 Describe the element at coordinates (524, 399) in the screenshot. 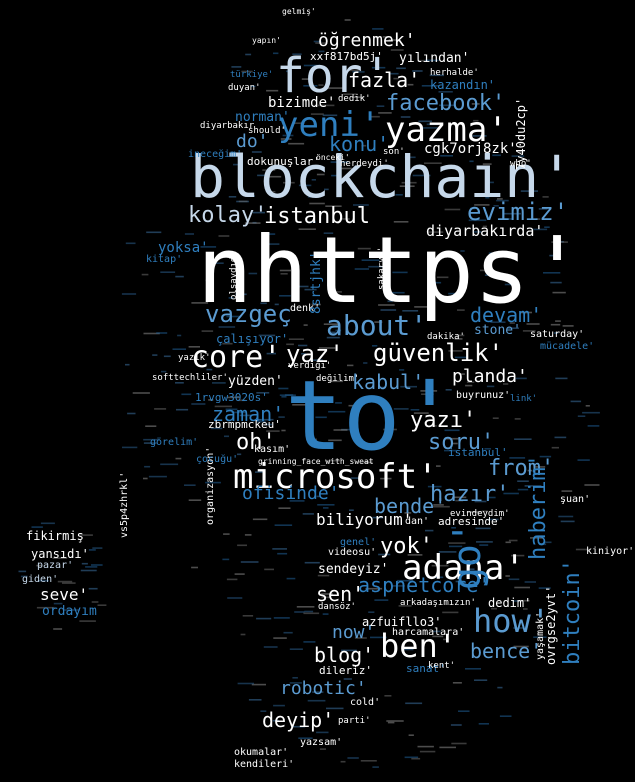

I see `word-link: link'` at that location.